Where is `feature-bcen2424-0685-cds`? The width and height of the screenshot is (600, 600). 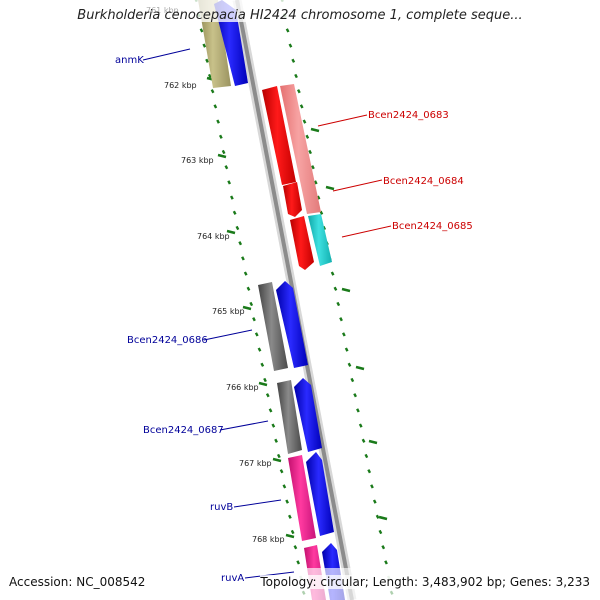
feature-bcen2424-0685-cds is located at coordinates (320, 240).